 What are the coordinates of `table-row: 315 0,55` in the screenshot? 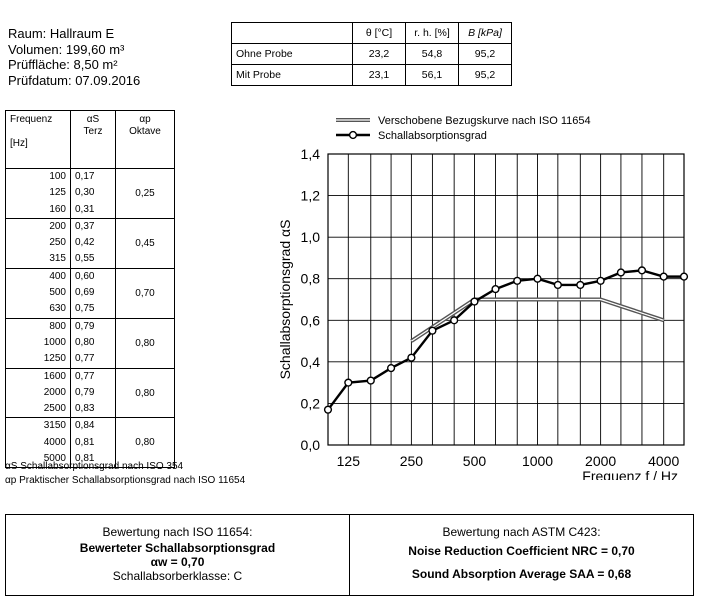 It's located at (90, 260).